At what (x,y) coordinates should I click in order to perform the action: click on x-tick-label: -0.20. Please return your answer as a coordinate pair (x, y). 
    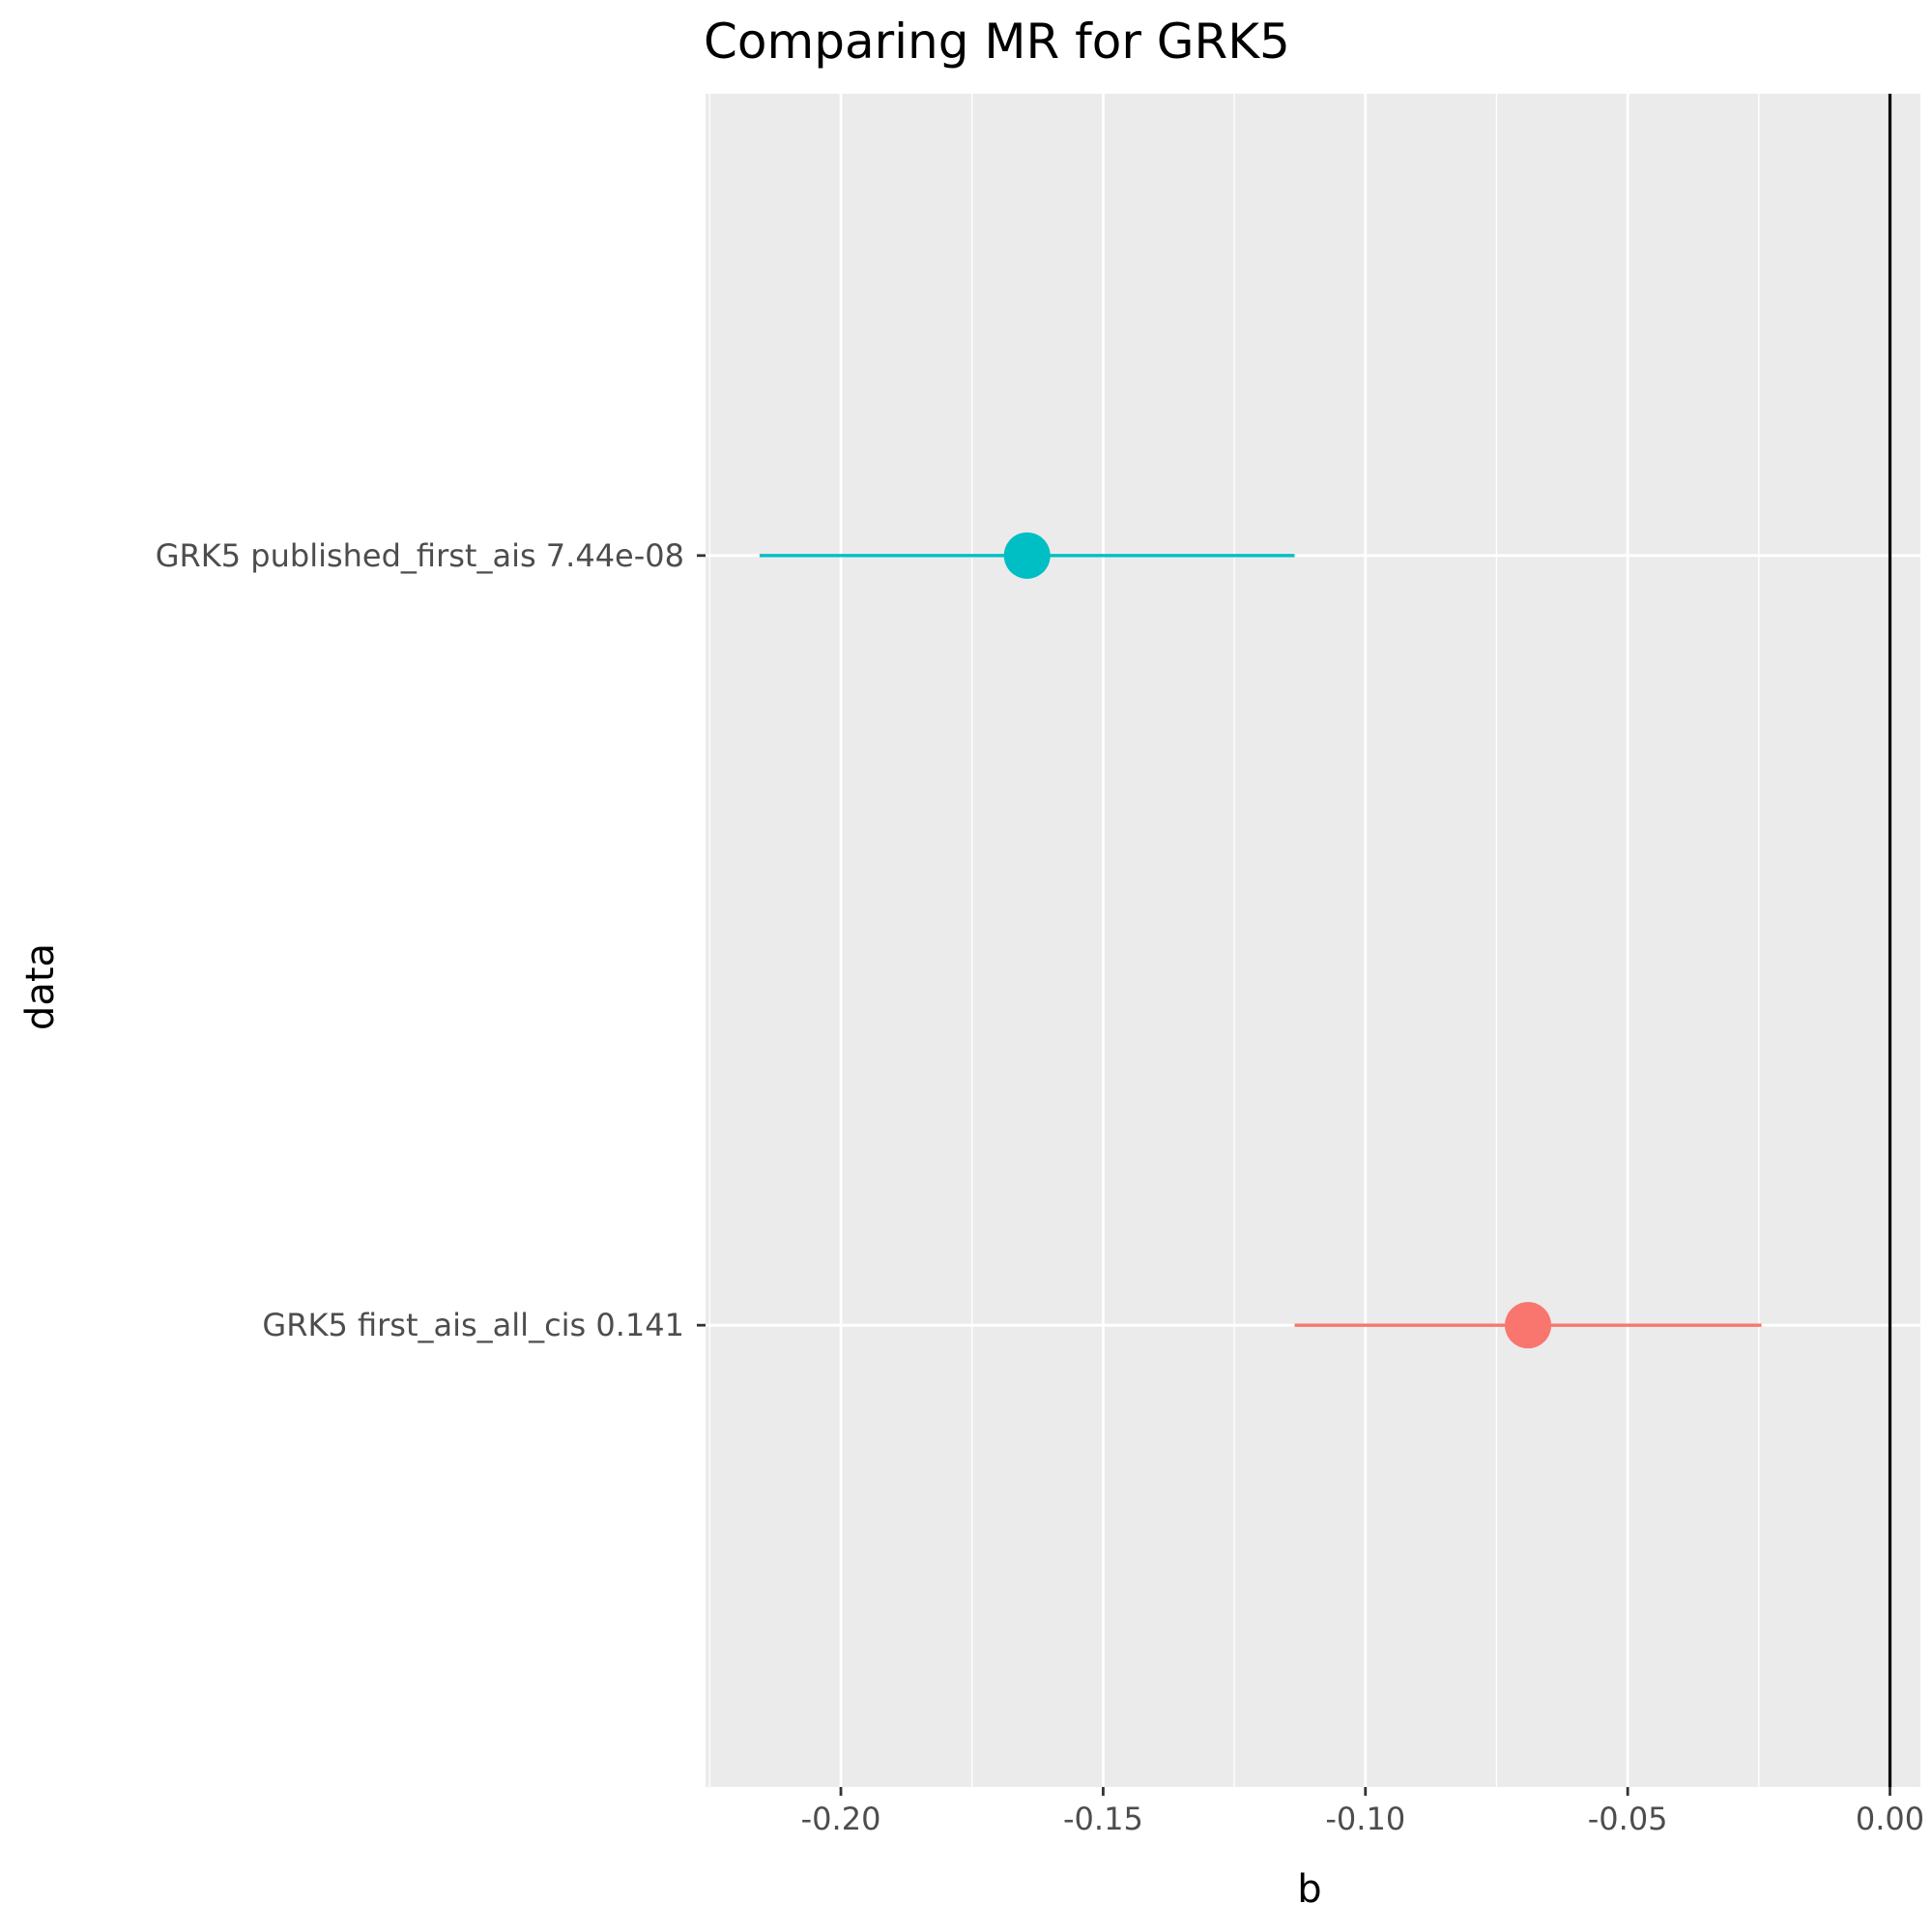
    Looking at the image, I should click on (841, 1819).